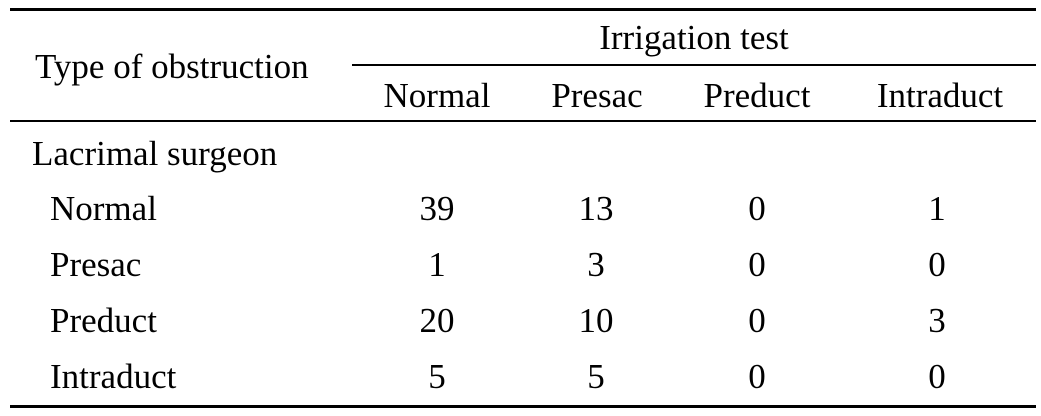 Image resolution: width=1041 pixels, height=416 pixels. Describe the element at coordinates (523, 406) in the screenshot. I see `bottom-rule` at that location.